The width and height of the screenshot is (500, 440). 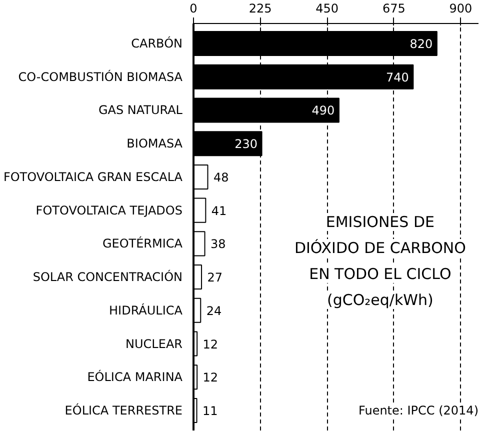 I want to click on data-label: 11, so click(x=210, y=411).